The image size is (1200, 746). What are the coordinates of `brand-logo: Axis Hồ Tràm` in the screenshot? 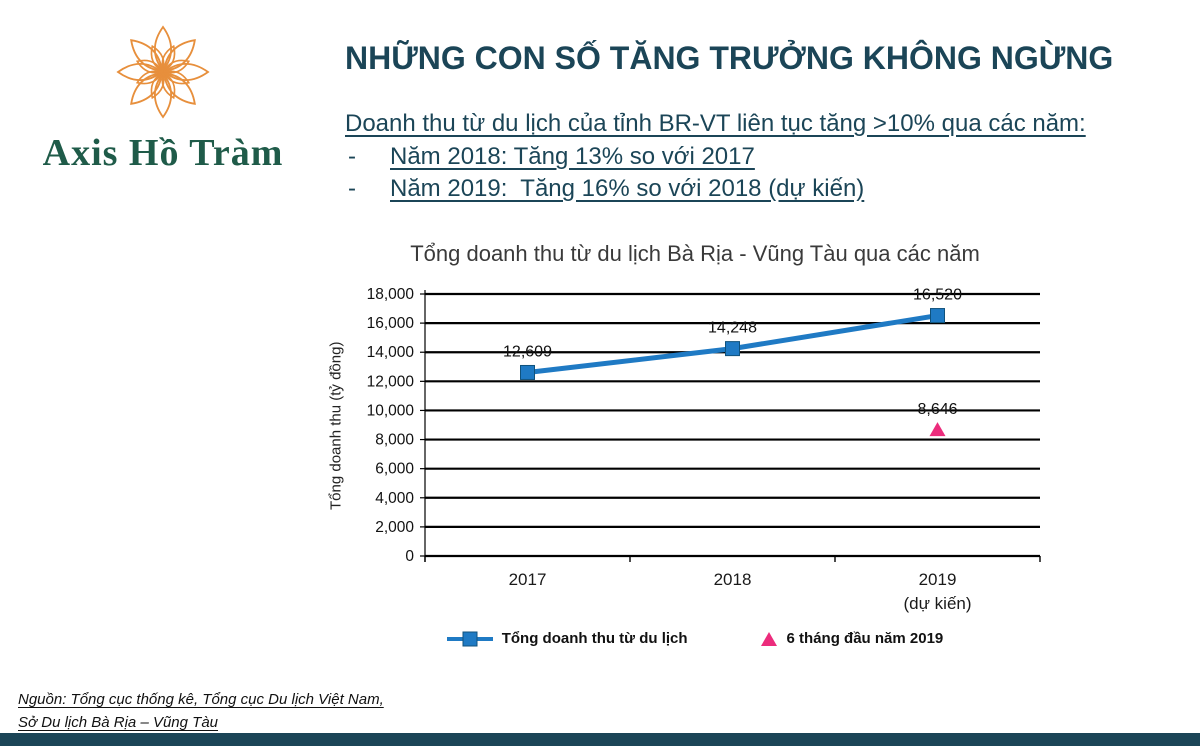 It's located at (163, 98).